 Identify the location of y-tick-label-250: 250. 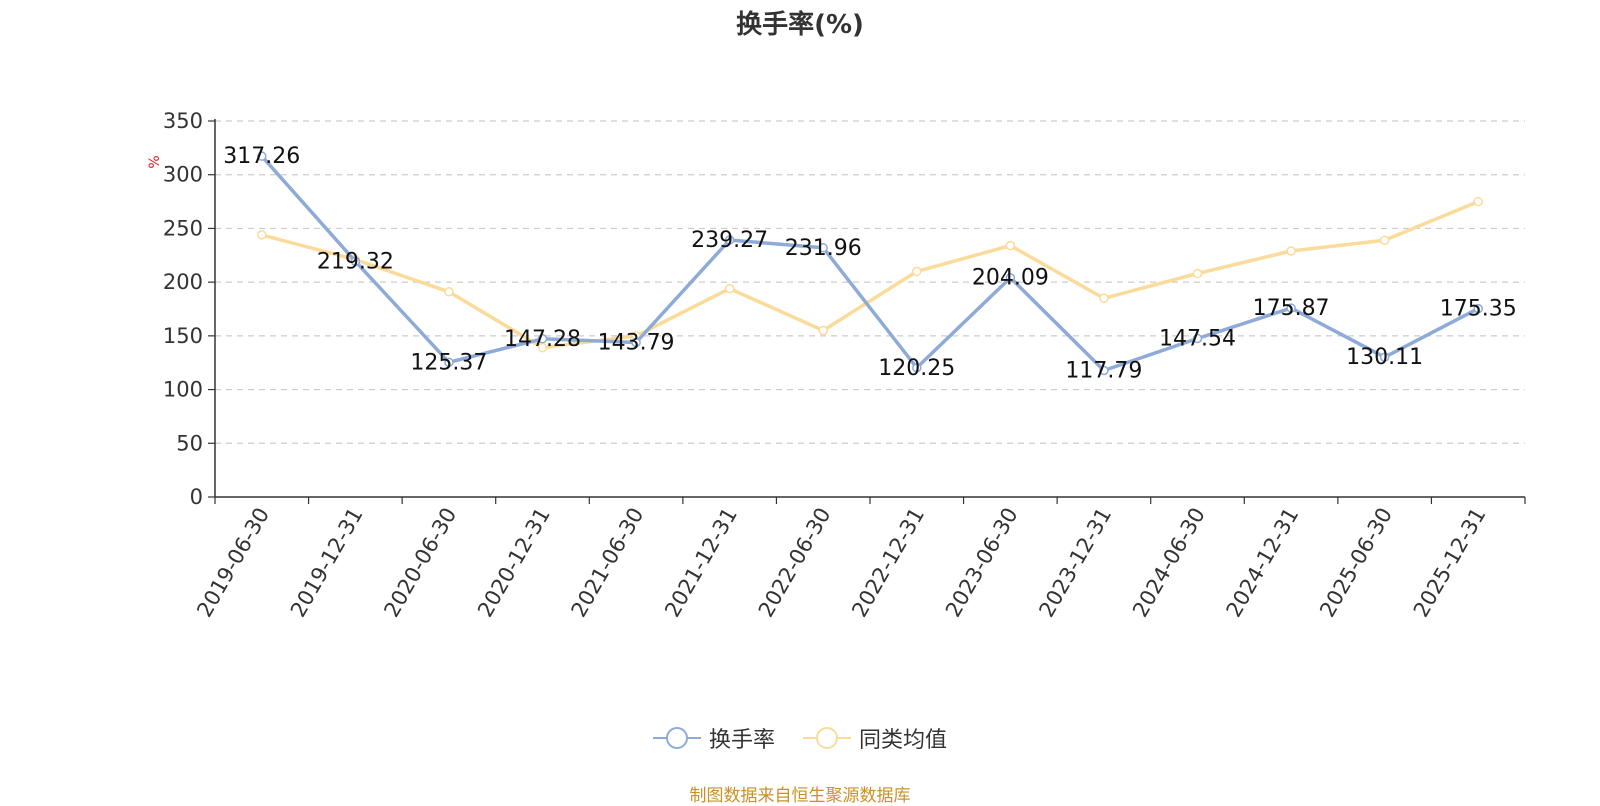
(183, 228).